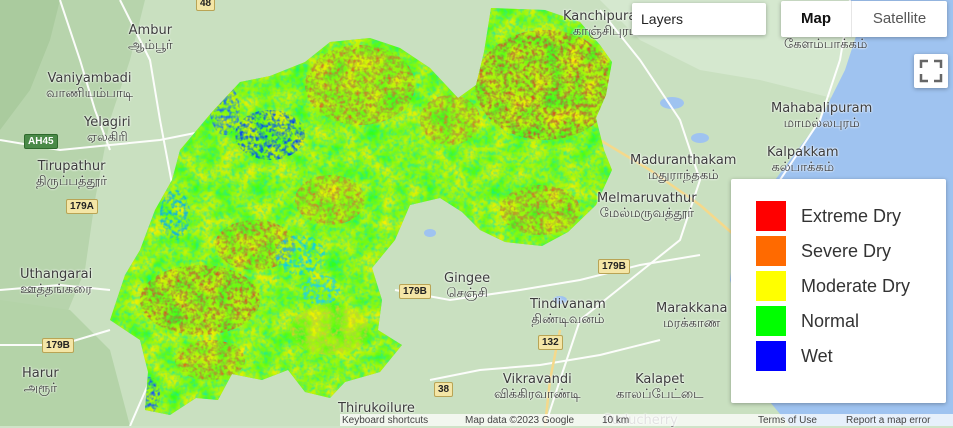  What do you see at coordinates (899, 18) in the screenshot?
I see `map-type-satellite-button: Satellite` at bounding box center [899, 18].